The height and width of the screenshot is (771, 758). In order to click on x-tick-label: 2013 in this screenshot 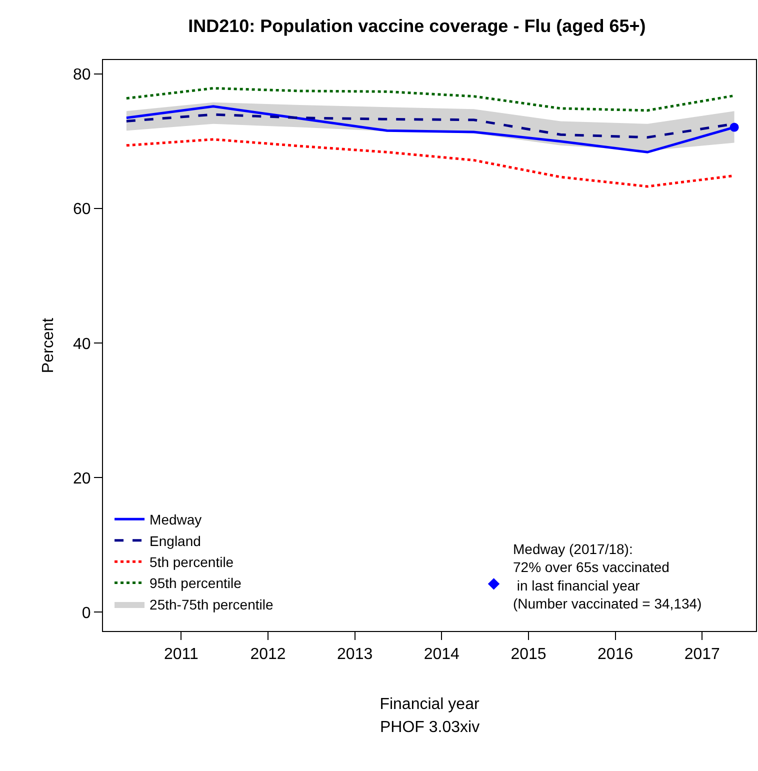, I will do `click(355, 655)`.